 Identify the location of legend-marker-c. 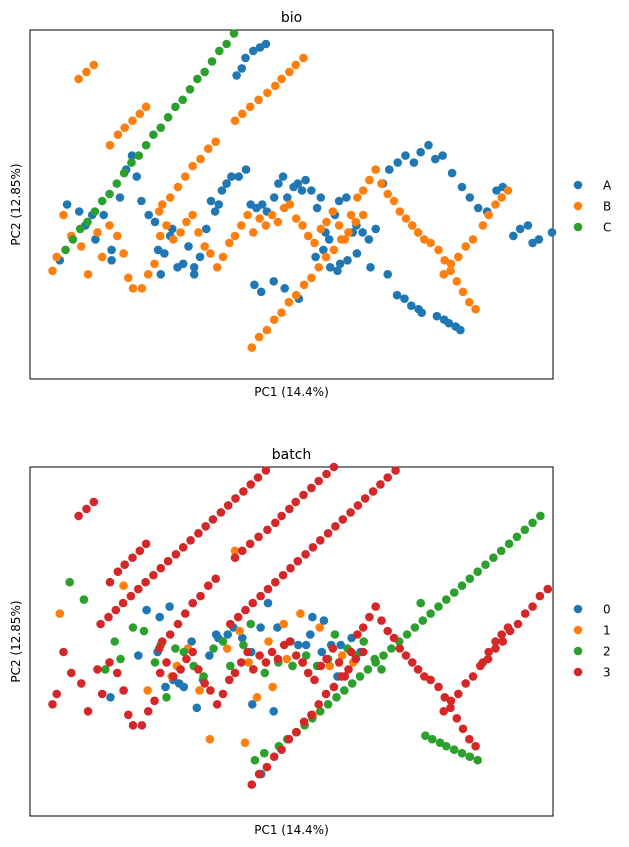
(578, 227).